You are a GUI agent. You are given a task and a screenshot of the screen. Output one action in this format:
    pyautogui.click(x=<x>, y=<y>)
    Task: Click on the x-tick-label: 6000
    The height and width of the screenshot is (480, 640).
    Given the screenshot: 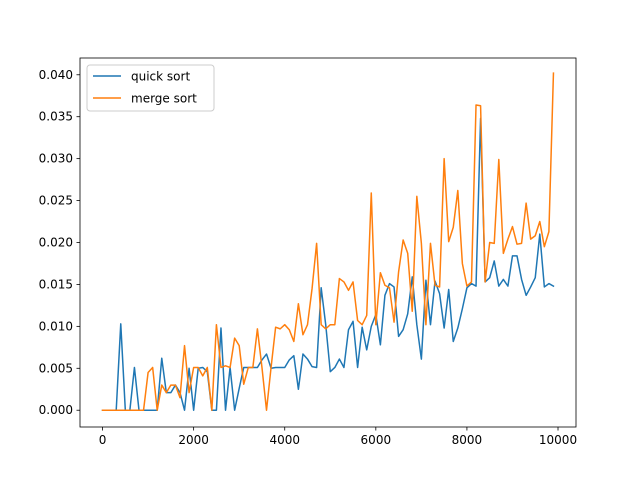 What is the action you would take?
    pyautogui.click(x=376, y=440)
    